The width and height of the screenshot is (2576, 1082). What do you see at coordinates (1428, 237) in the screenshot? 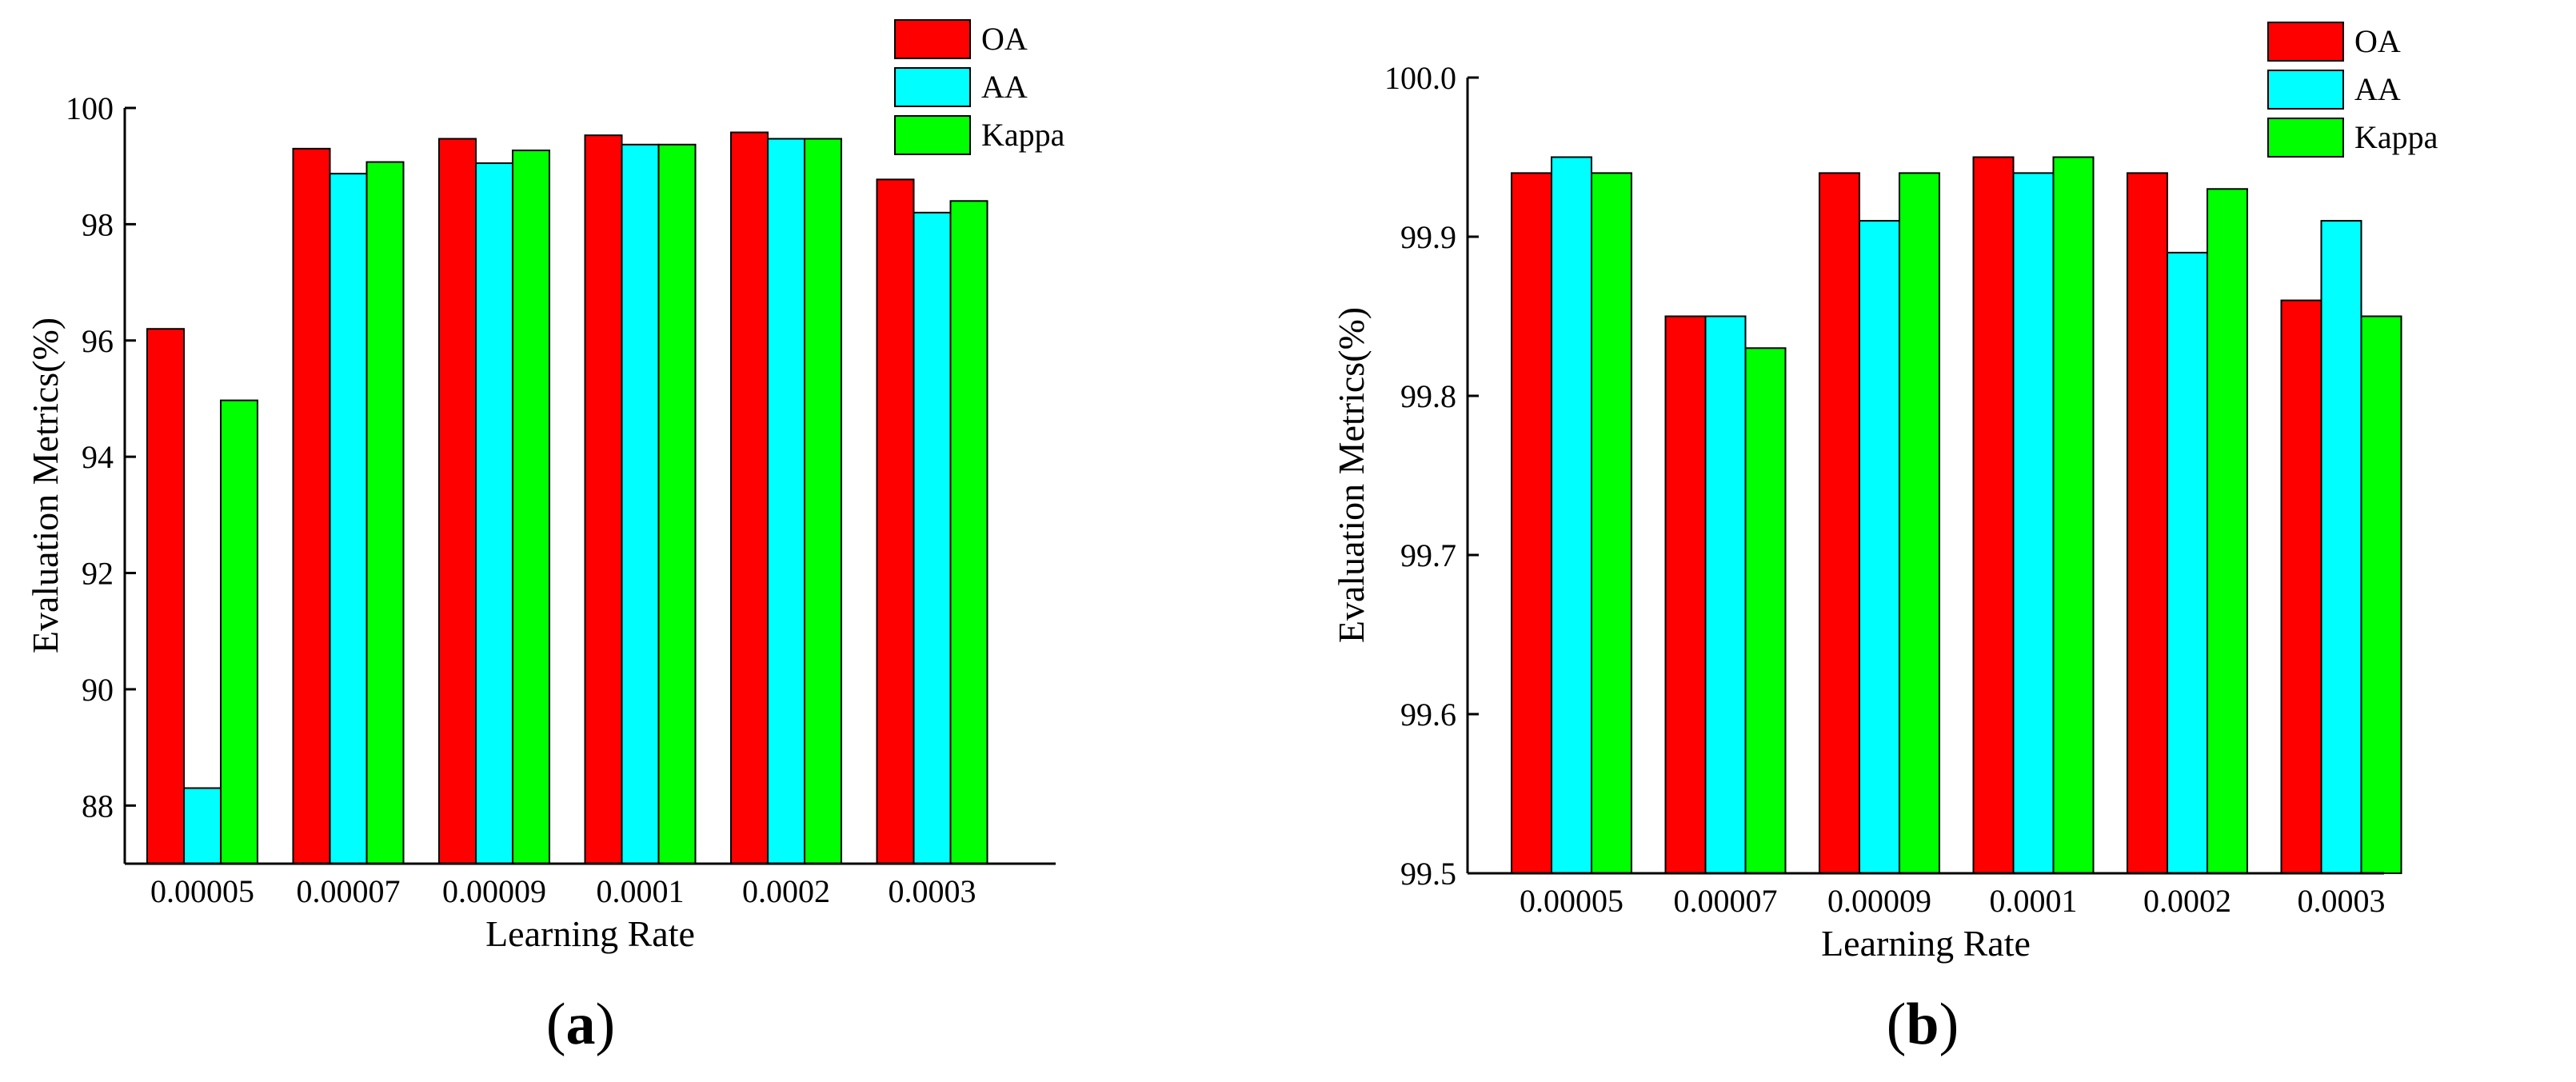
I see `y-tick-label: 99.9` at bounding box center [1428, 237].